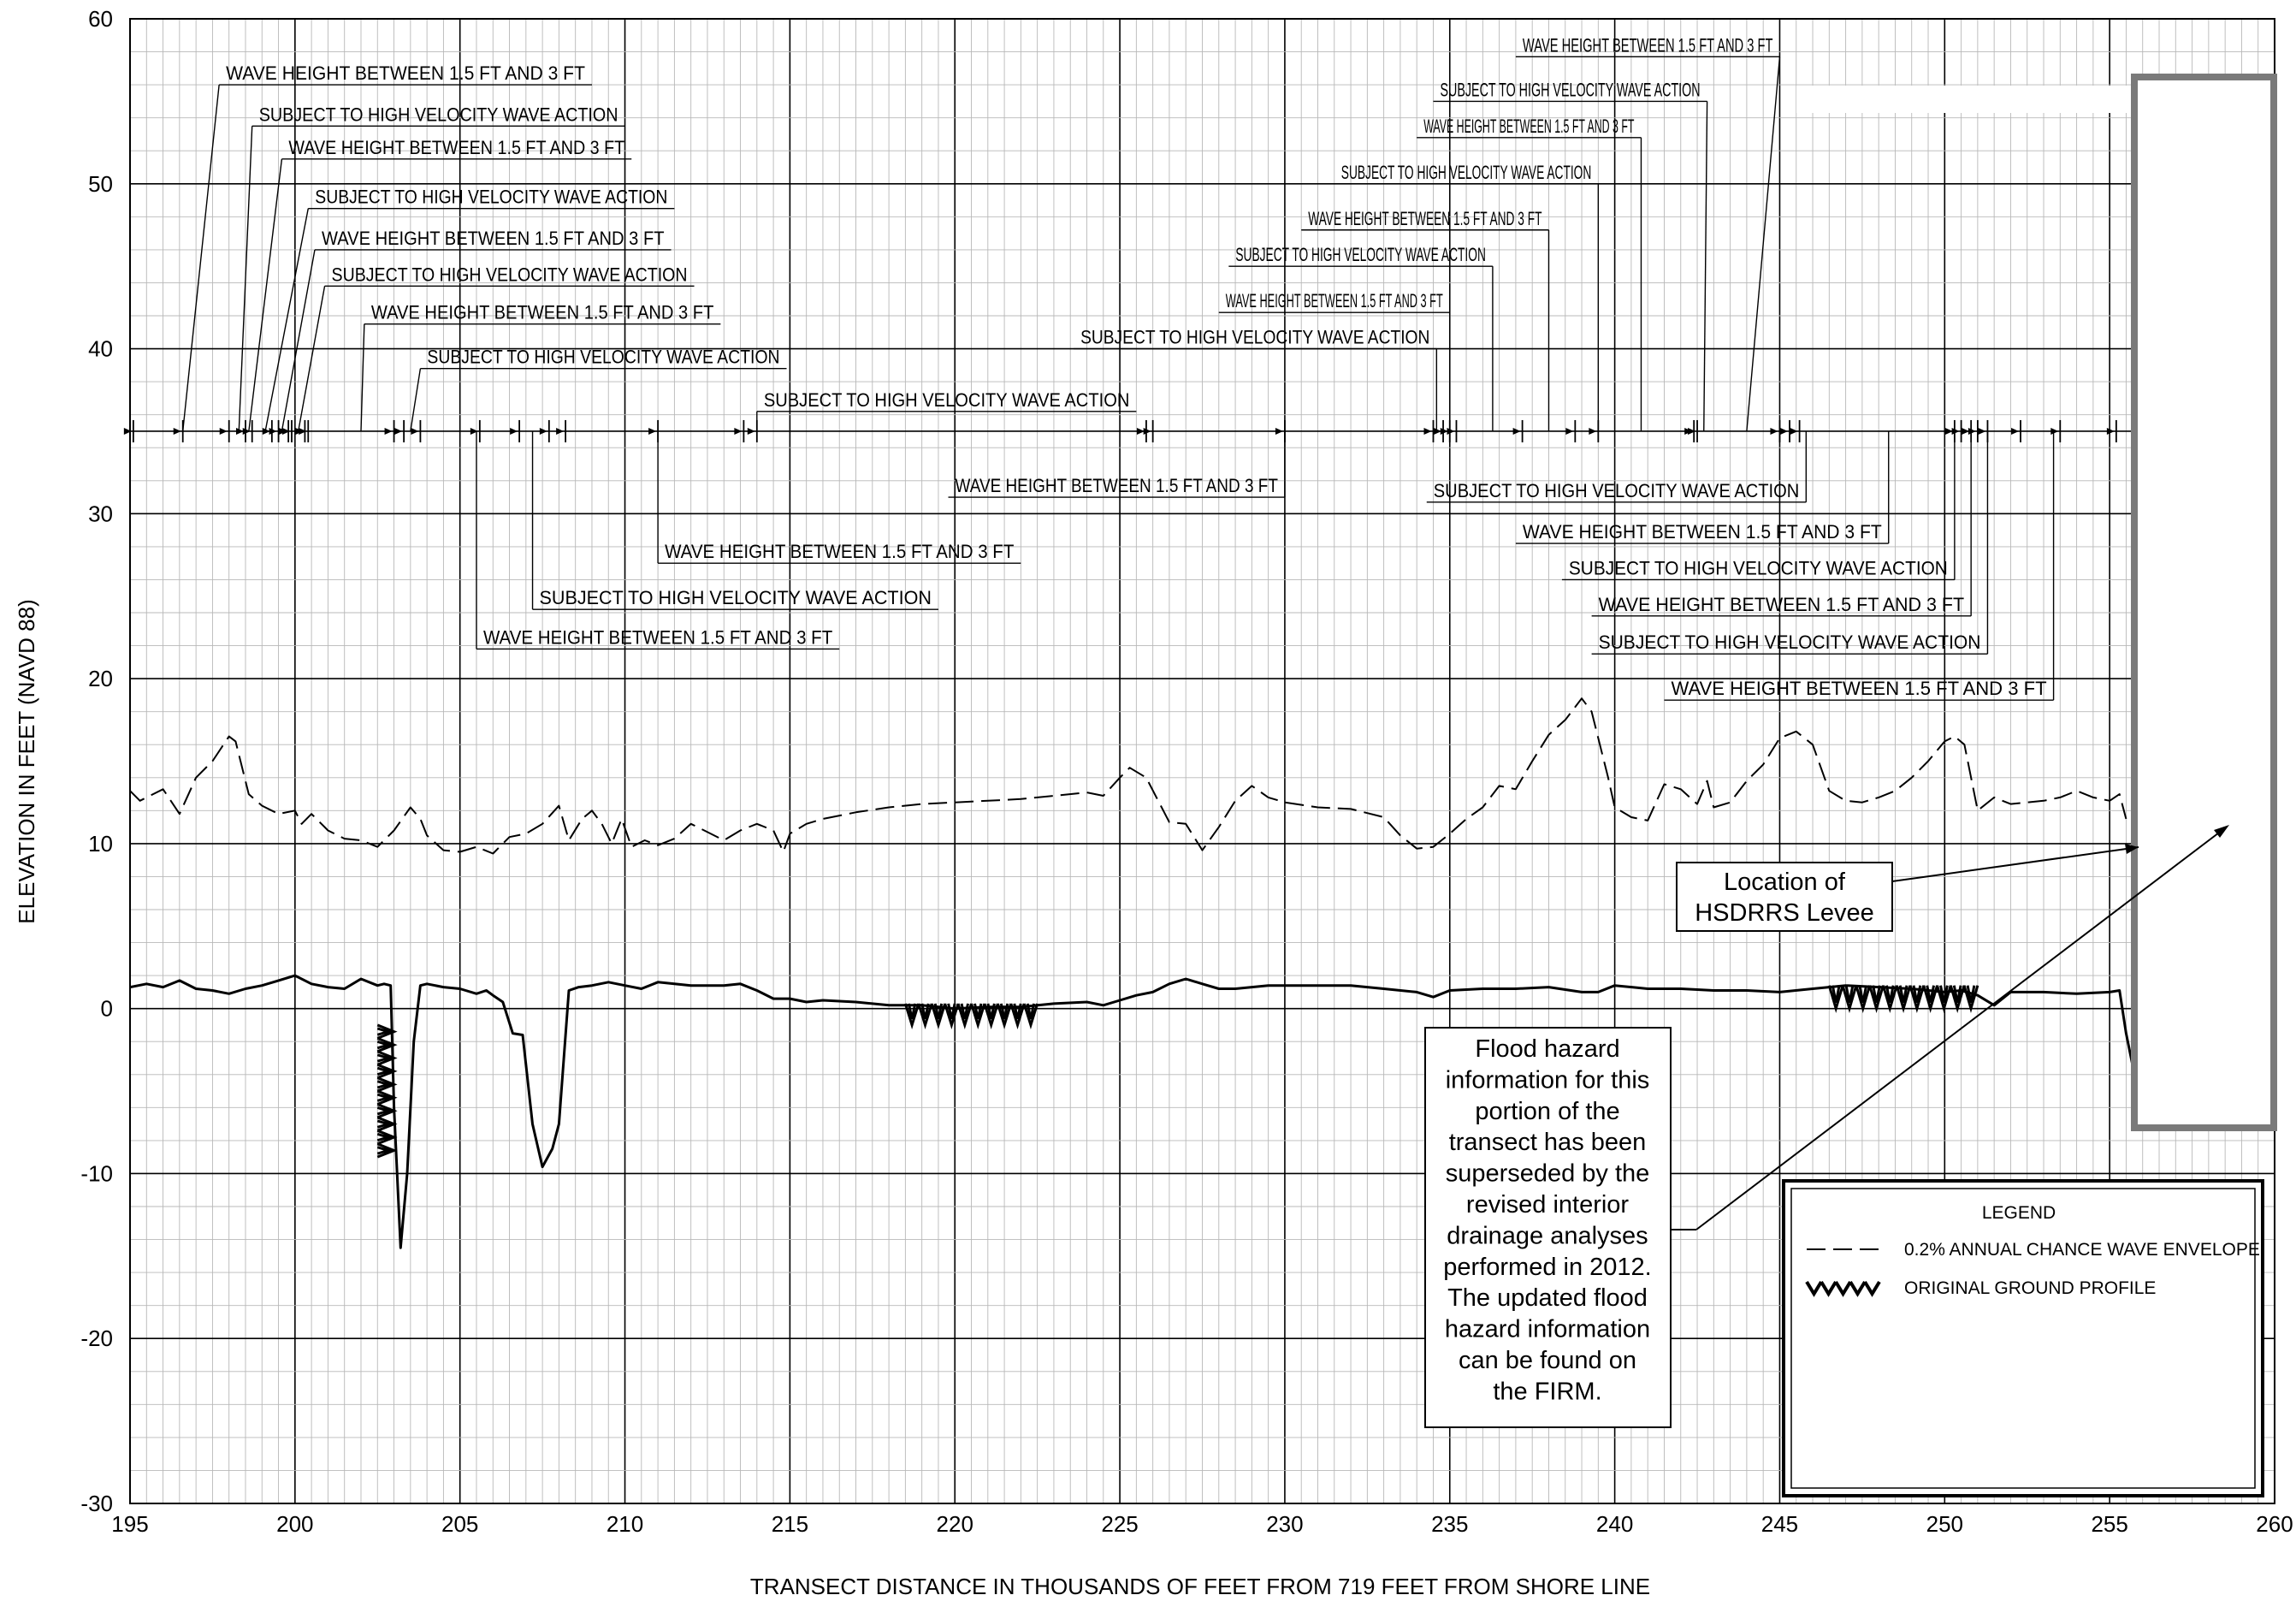  What do you see at coordinates (1785, 882) in the screenshot?
I see `levee-text-line: Location of` at bounding box center [1785, 882].